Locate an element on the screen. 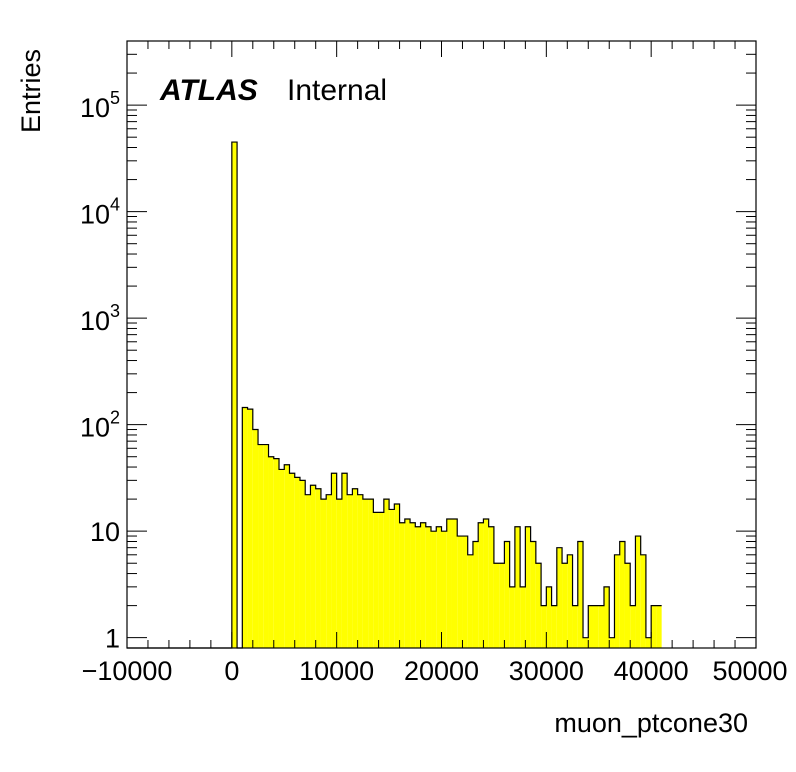 This screenshot has width=796, height=772. x-tick-label: 10000 is located at coordinates (336, 671).